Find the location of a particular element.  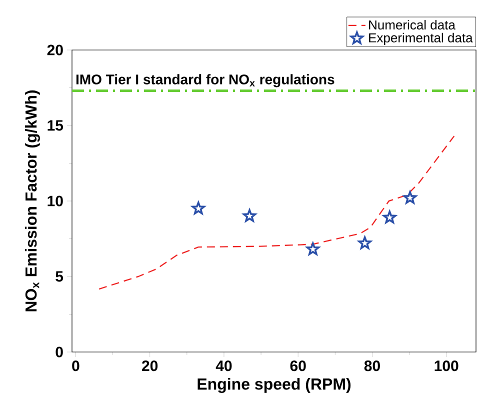

x-tick-label: 80 is located at coordinates (372, 366).